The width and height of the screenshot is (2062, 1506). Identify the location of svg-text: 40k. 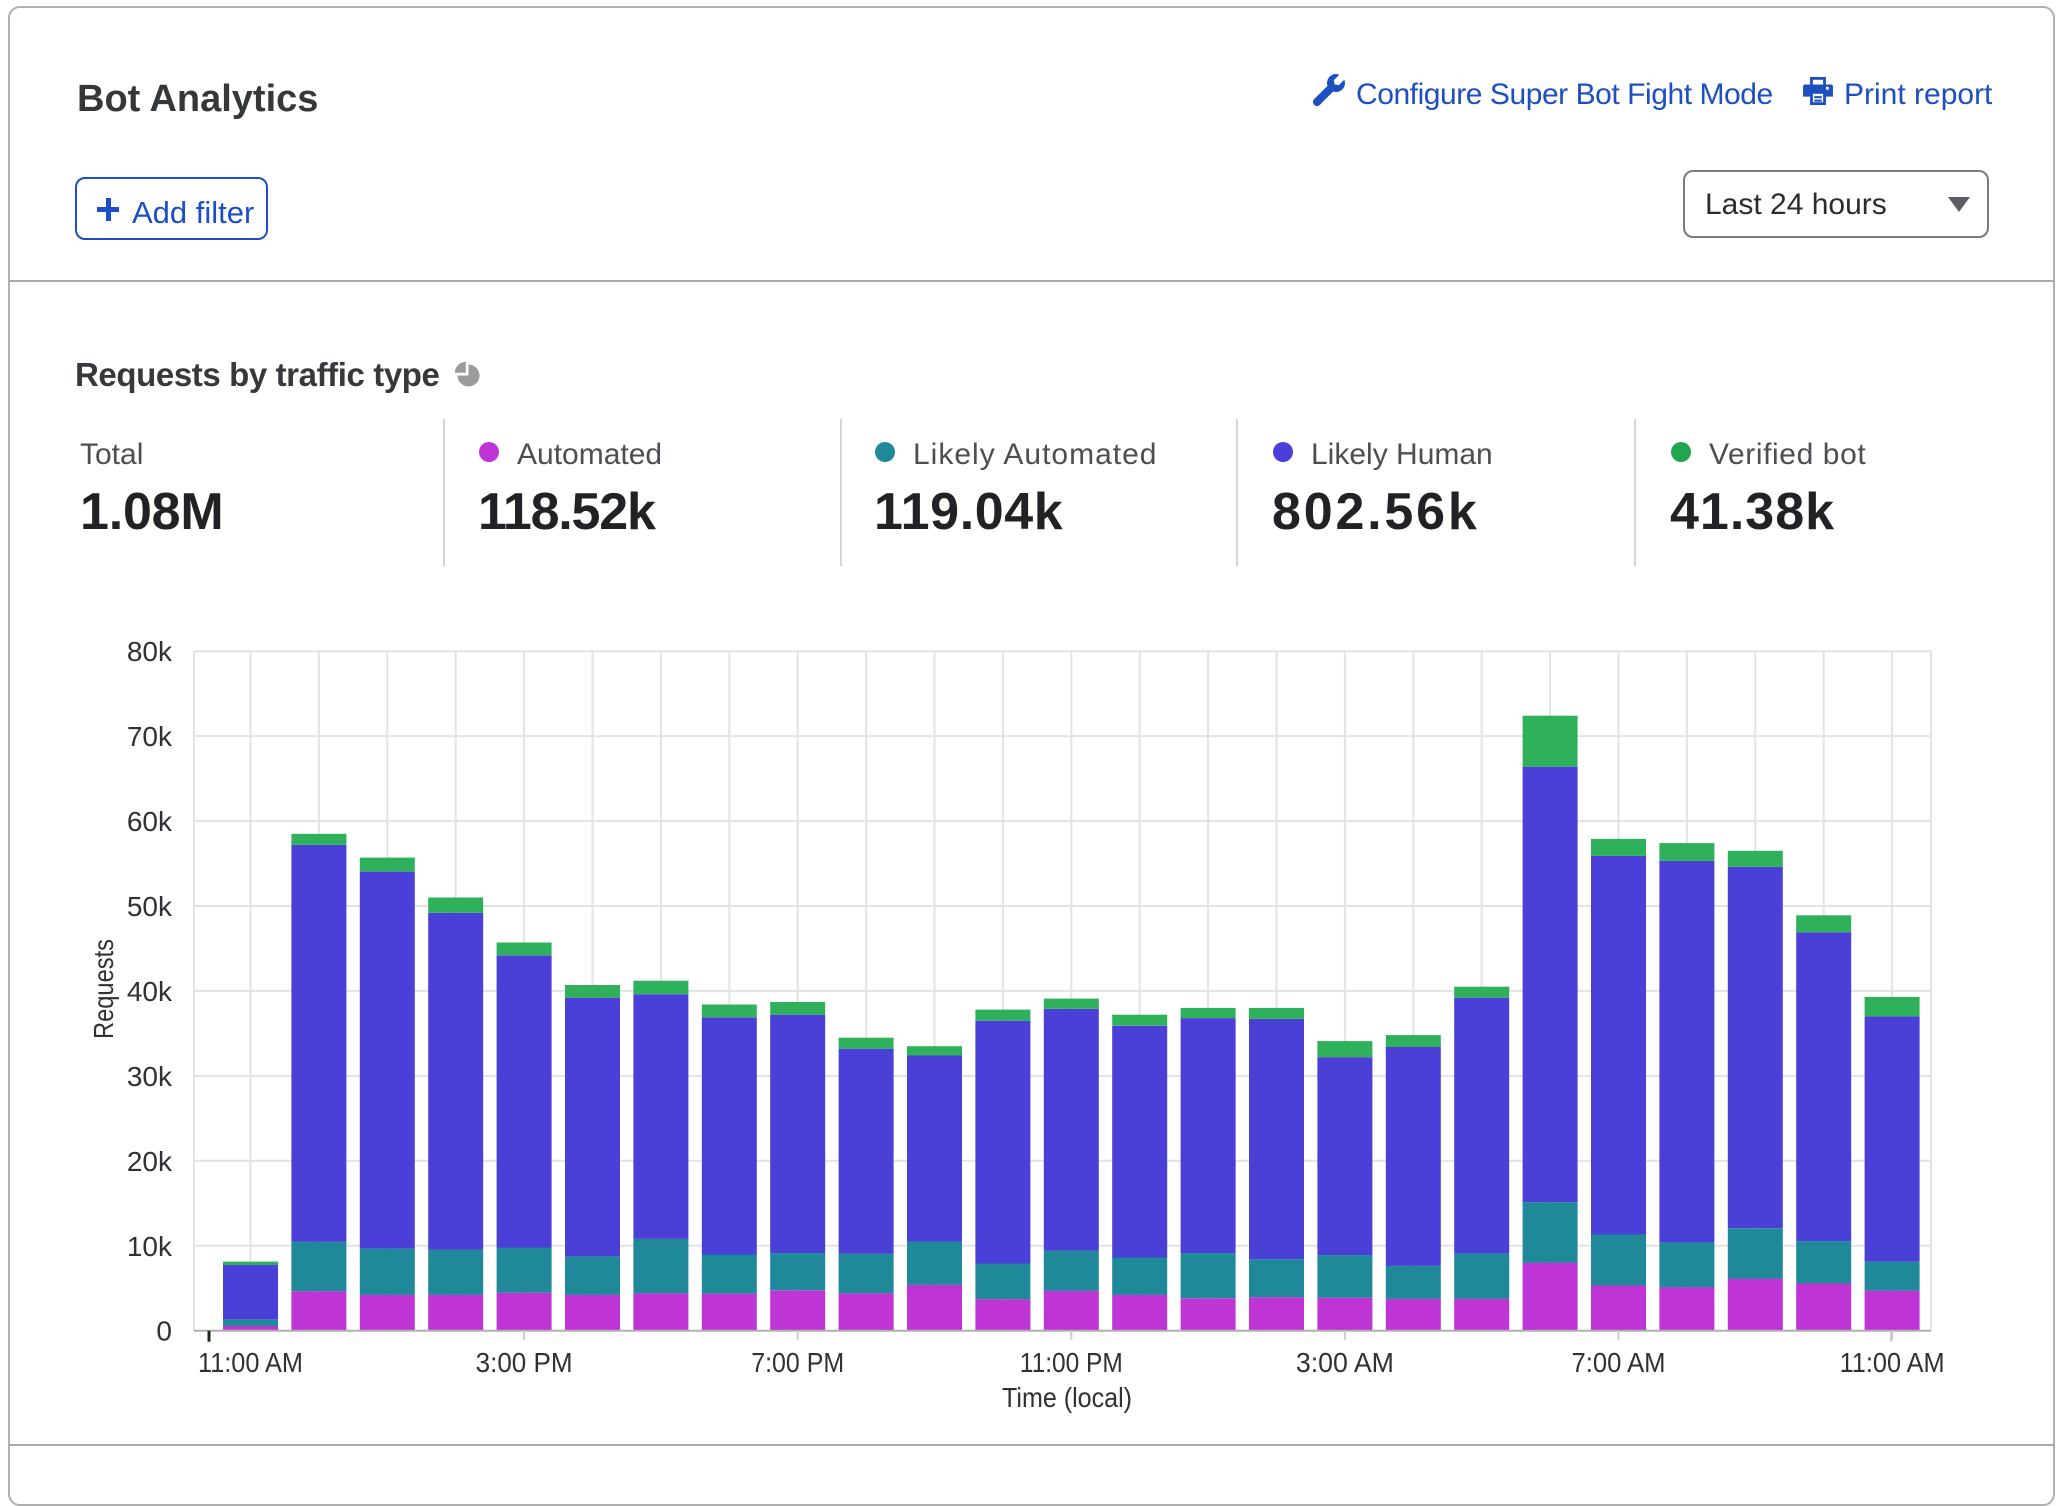
(150, 991).